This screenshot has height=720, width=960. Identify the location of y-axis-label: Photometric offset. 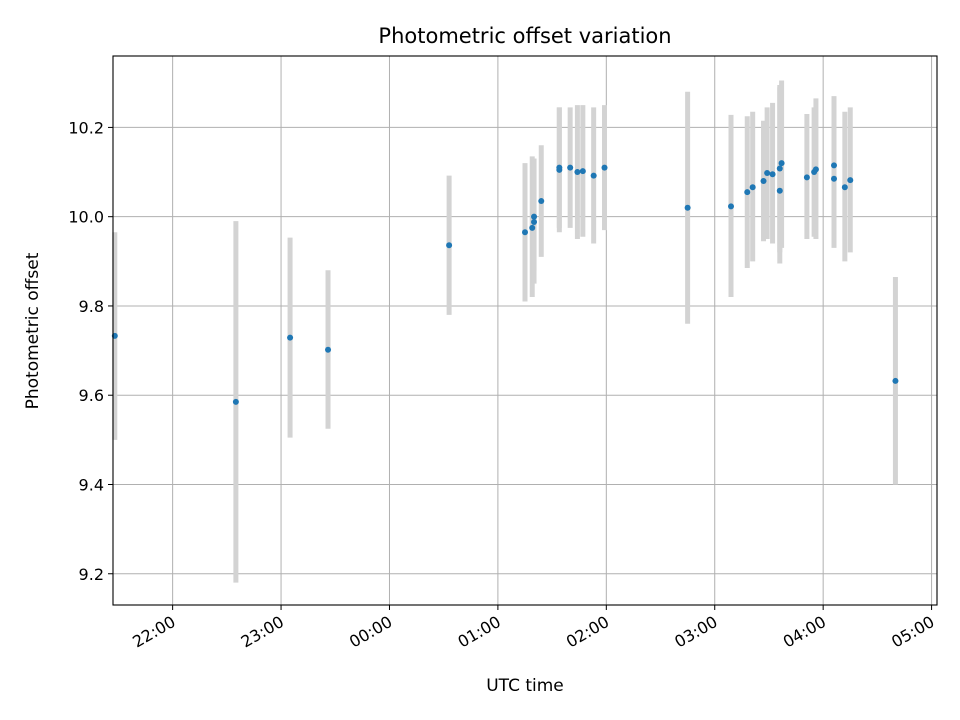
(33, 330).